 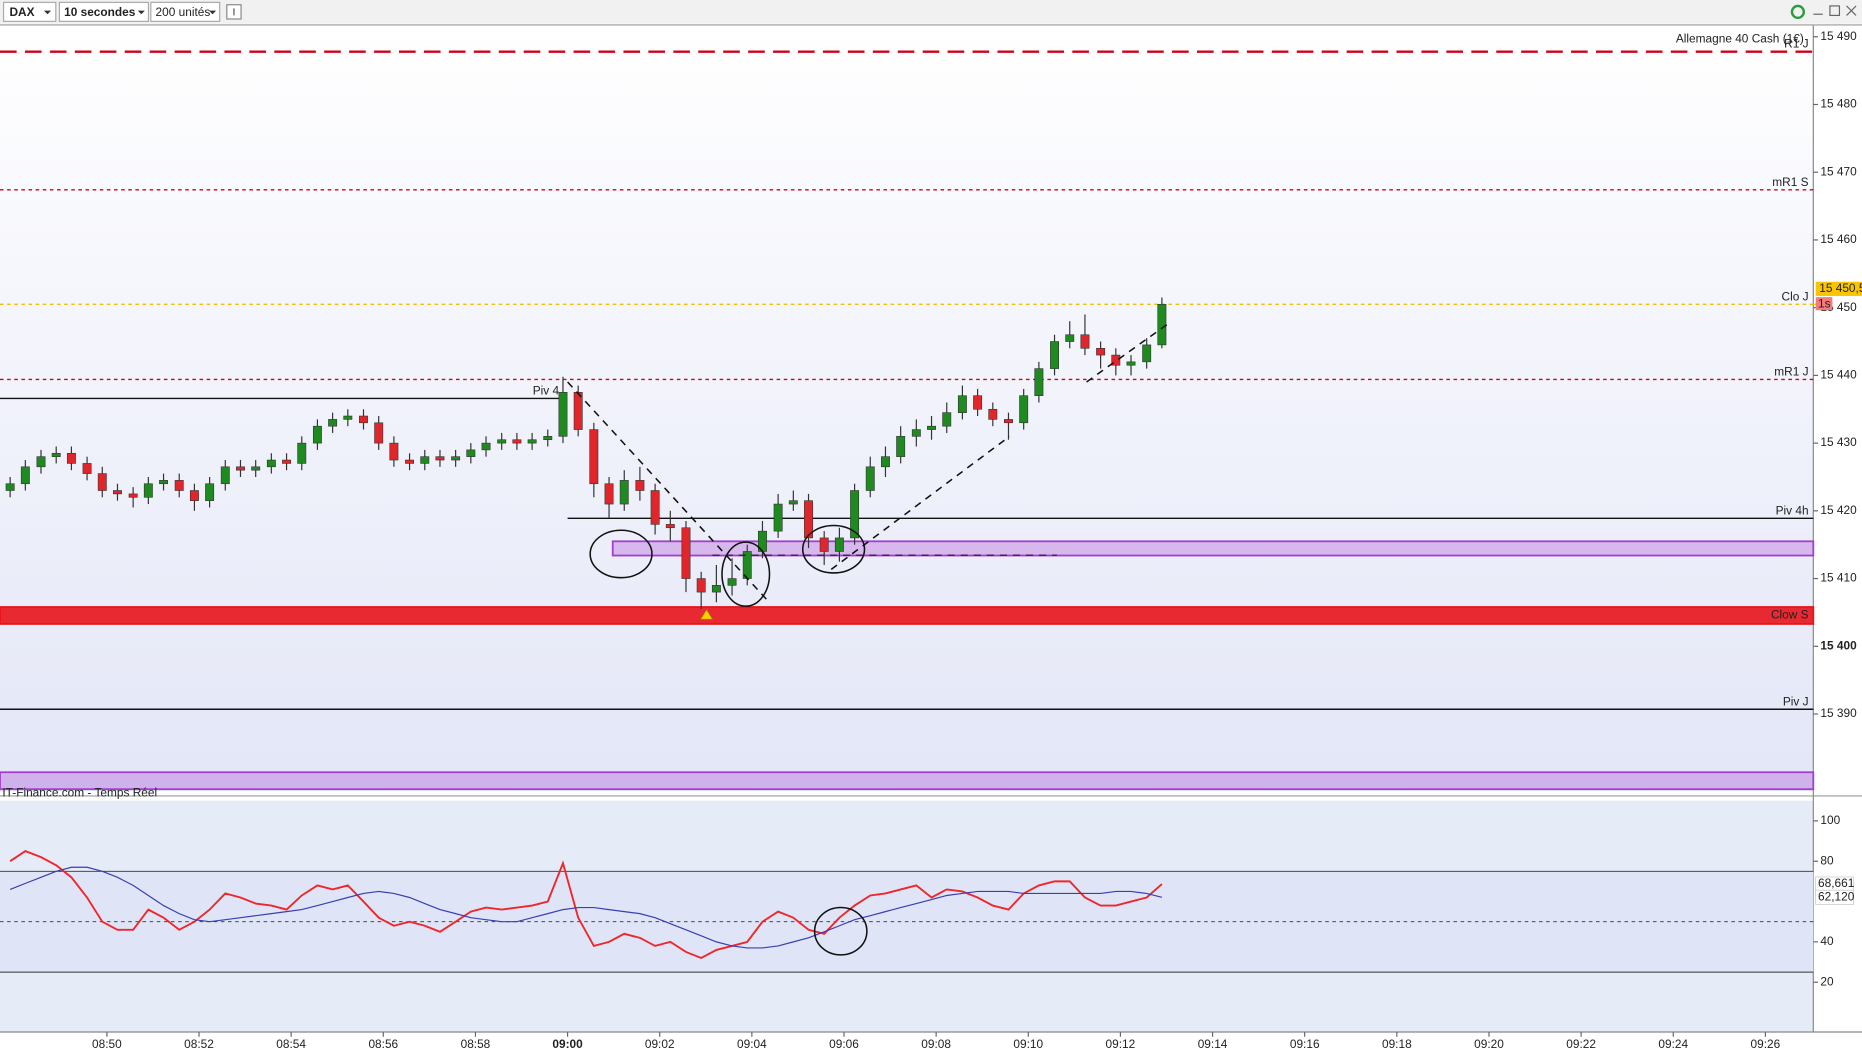 I want to click on y-tick-label: 40, so click(x=1827, y=941).